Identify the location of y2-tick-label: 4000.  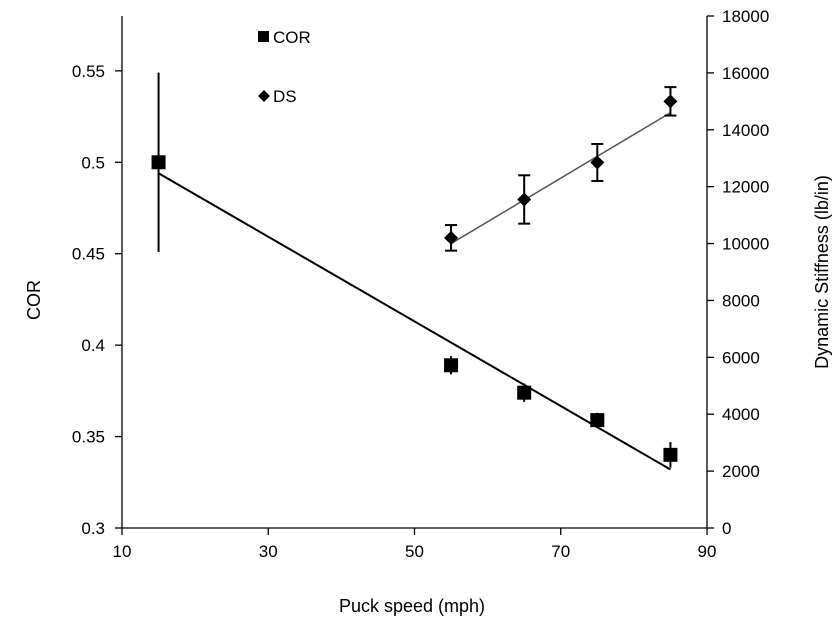
(741, 414).